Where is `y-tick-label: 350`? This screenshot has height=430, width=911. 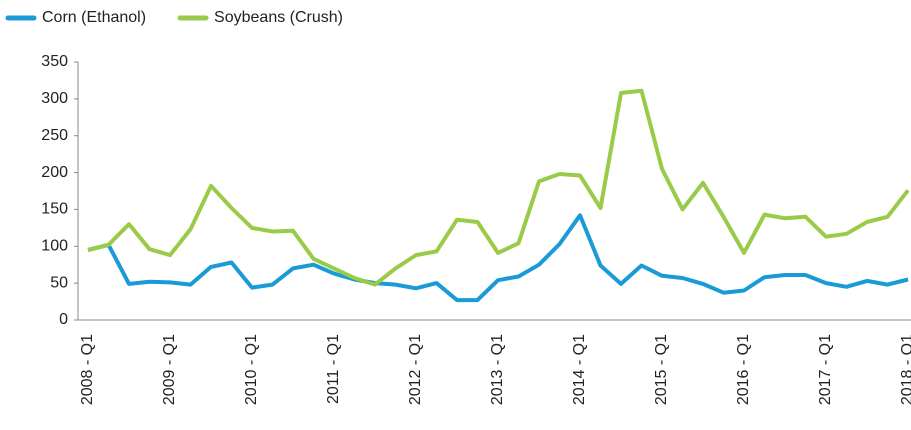 y-tick-label: 350 is located at coordinates (54, 61).